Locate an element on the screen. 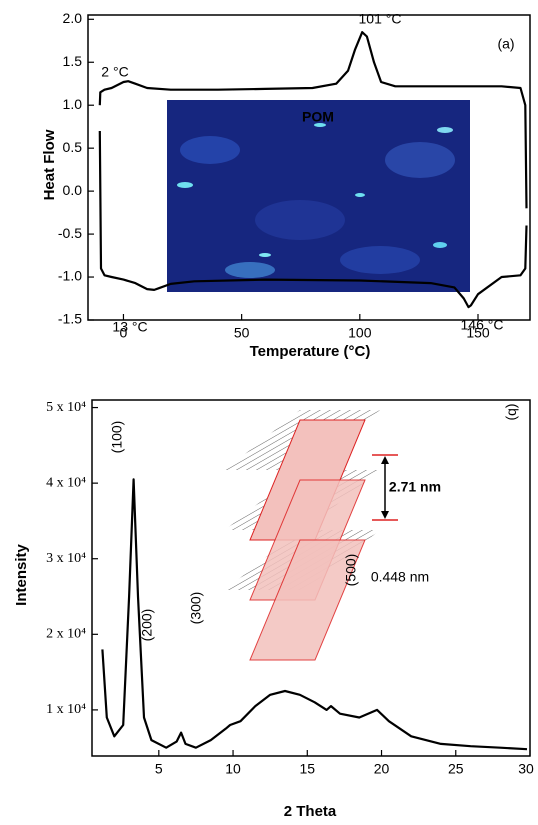 The width and height of the screenshot is (538, 825). x-axis-label: 2 Theta is located at coordinates (310, 811).